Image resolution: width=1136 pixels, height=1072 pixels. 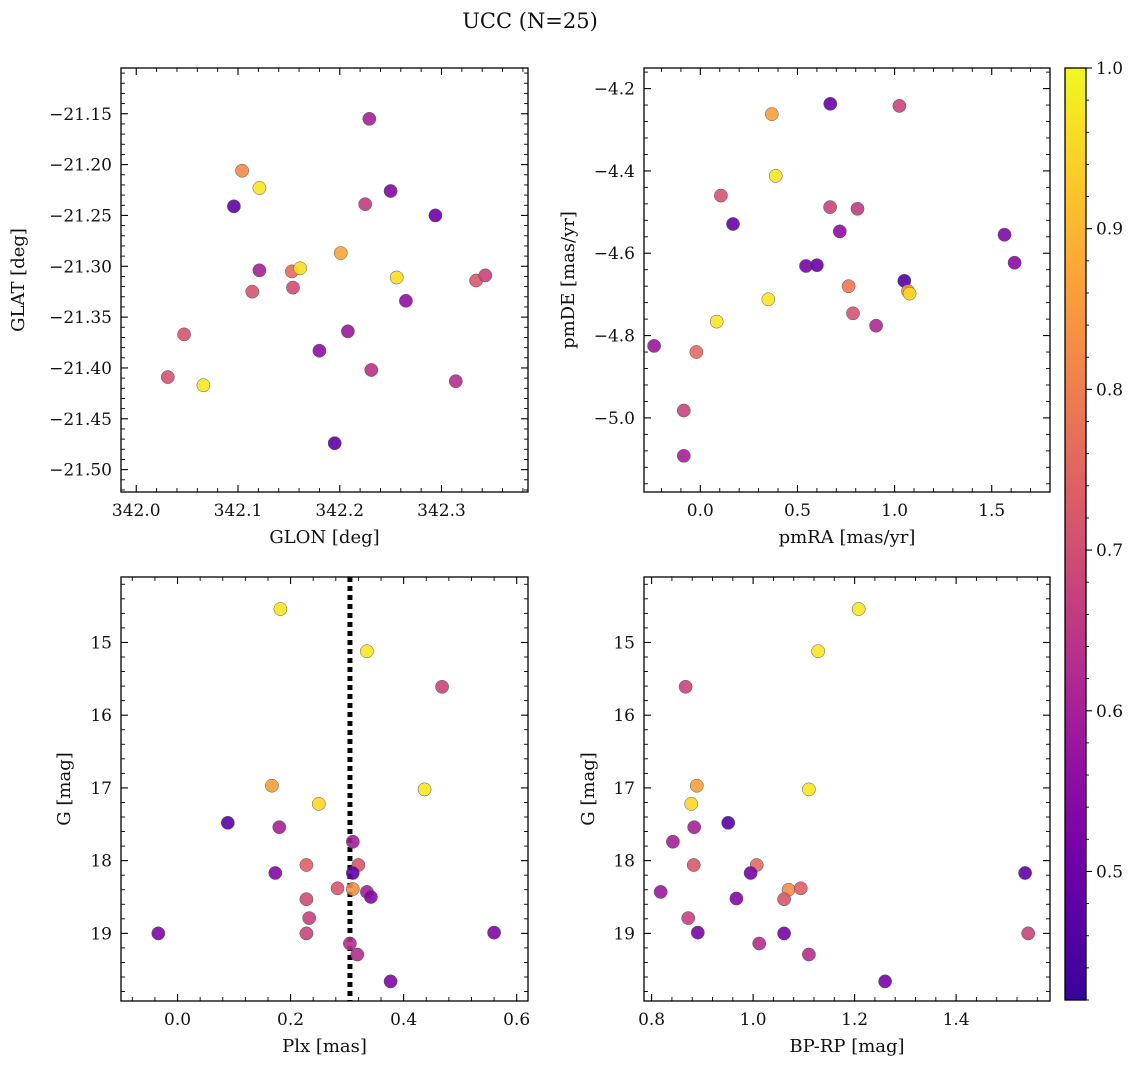 I want to click on x-axis-label: BP-RP [mag], so click(x=846, y=1046).